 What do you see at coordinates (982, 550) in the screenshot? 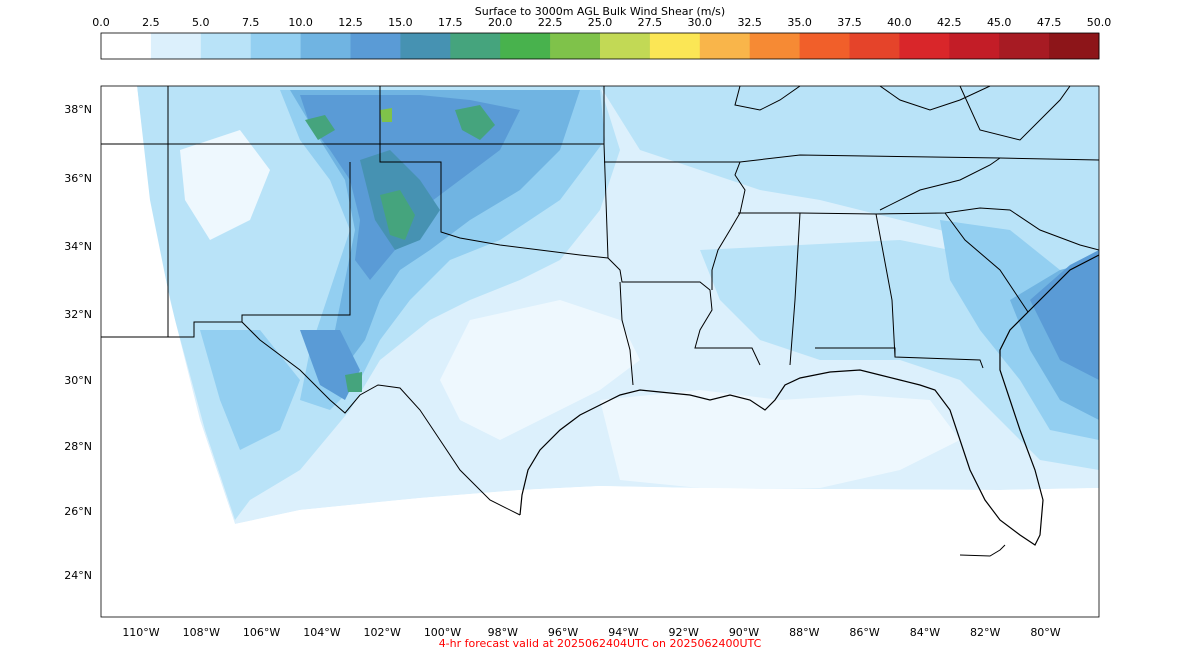
I see `florida-keys` at bounding box center [982, 550].